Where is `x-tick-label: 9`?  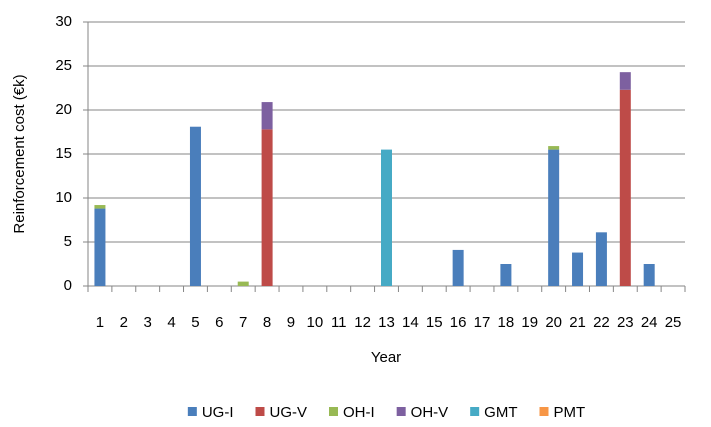
x-tick-label: 9 is located at coordinates (291, 322).